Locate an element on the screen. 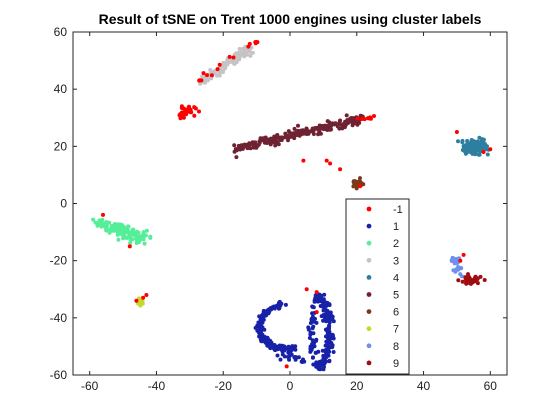 The height and width of the screenshot is (420, 560). x-tick-label: 20 is located at coordinates (357, 386).